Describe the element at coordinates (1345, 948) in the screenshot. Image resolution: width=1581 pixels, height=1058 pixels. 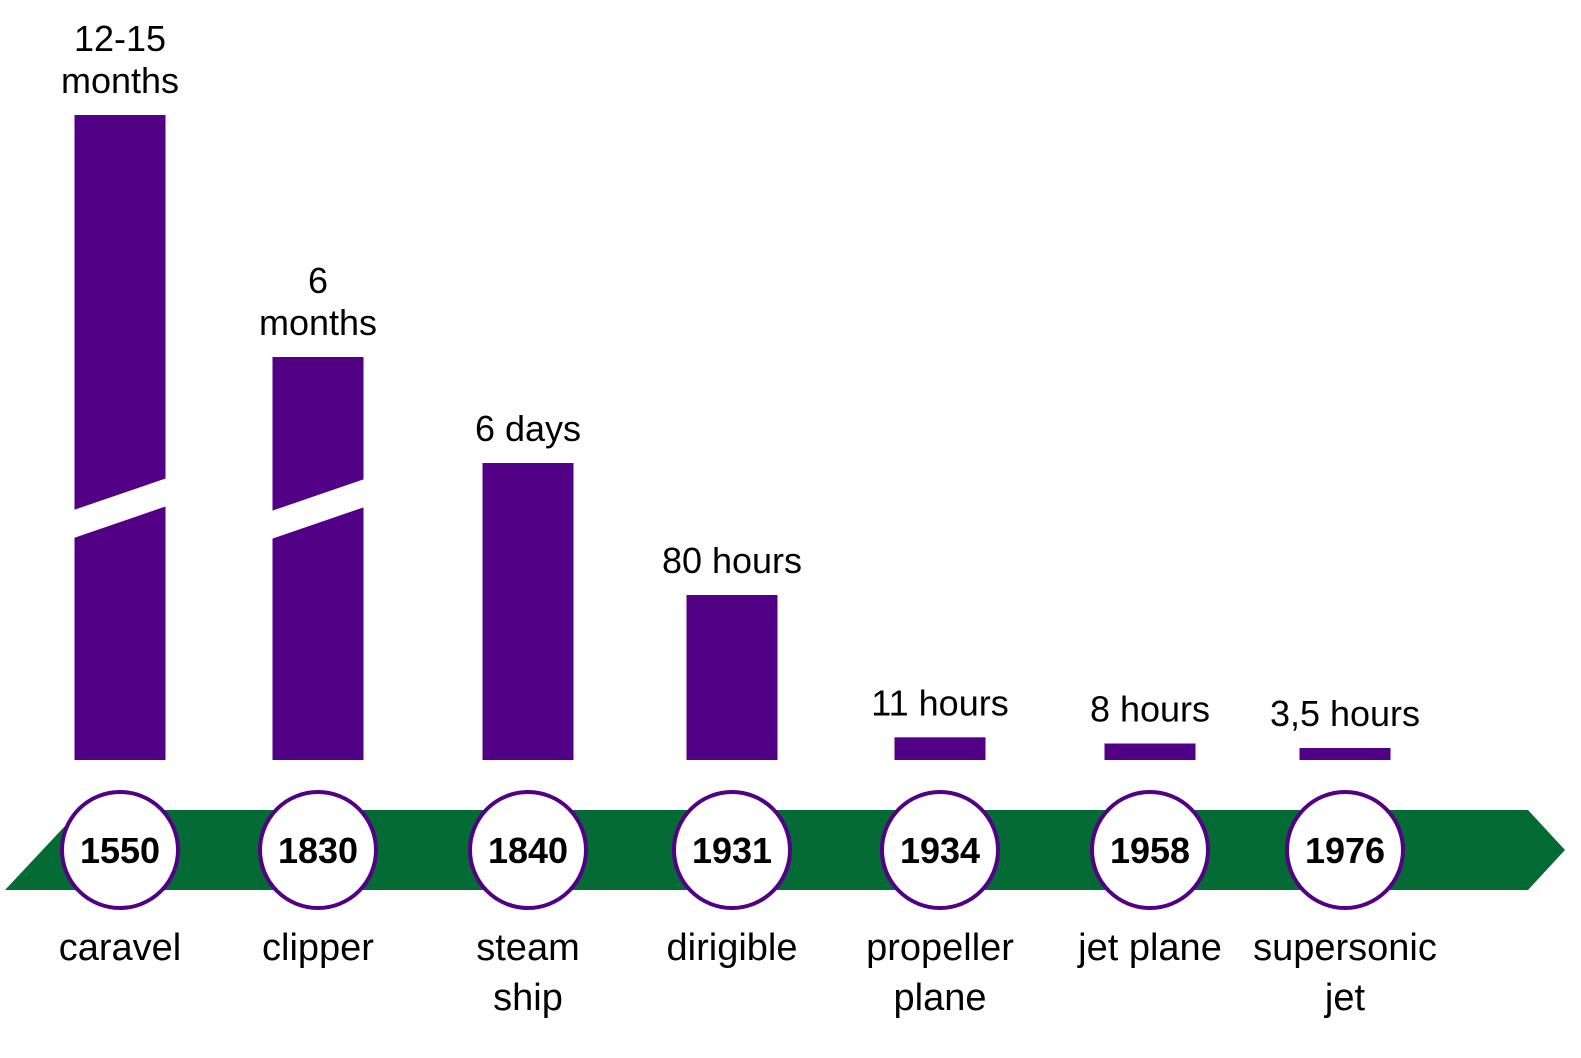
I see `mode-label-1976: supersonic` at that location.